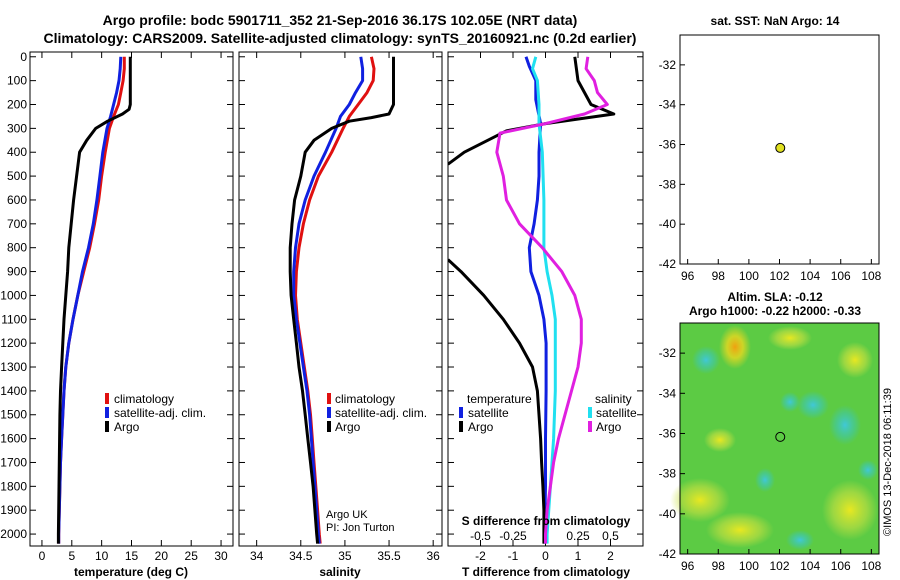  I want to click on series-line-temperature-argo, so click(497, 401).